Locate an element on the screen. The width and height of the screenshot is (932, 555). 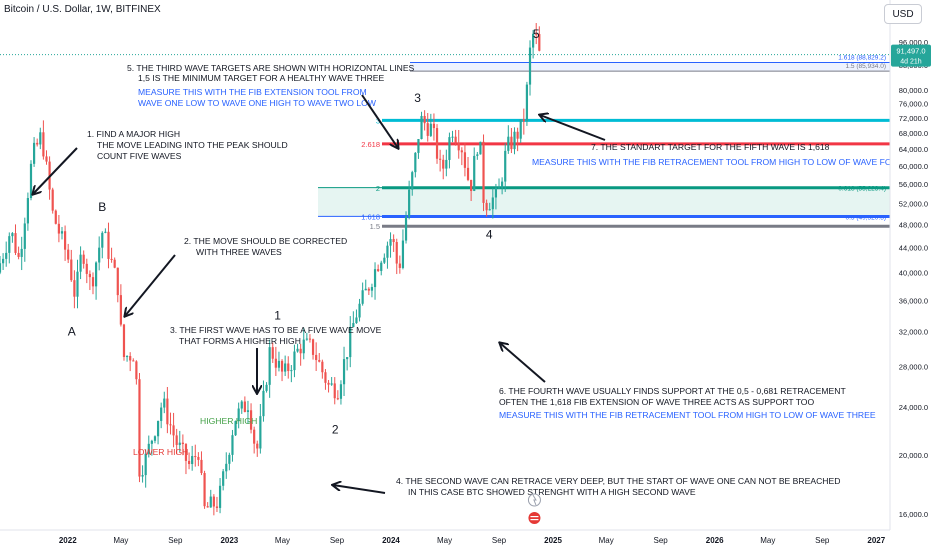
price-tick-label: 36,000.0 is located at coordinates (913, 300).